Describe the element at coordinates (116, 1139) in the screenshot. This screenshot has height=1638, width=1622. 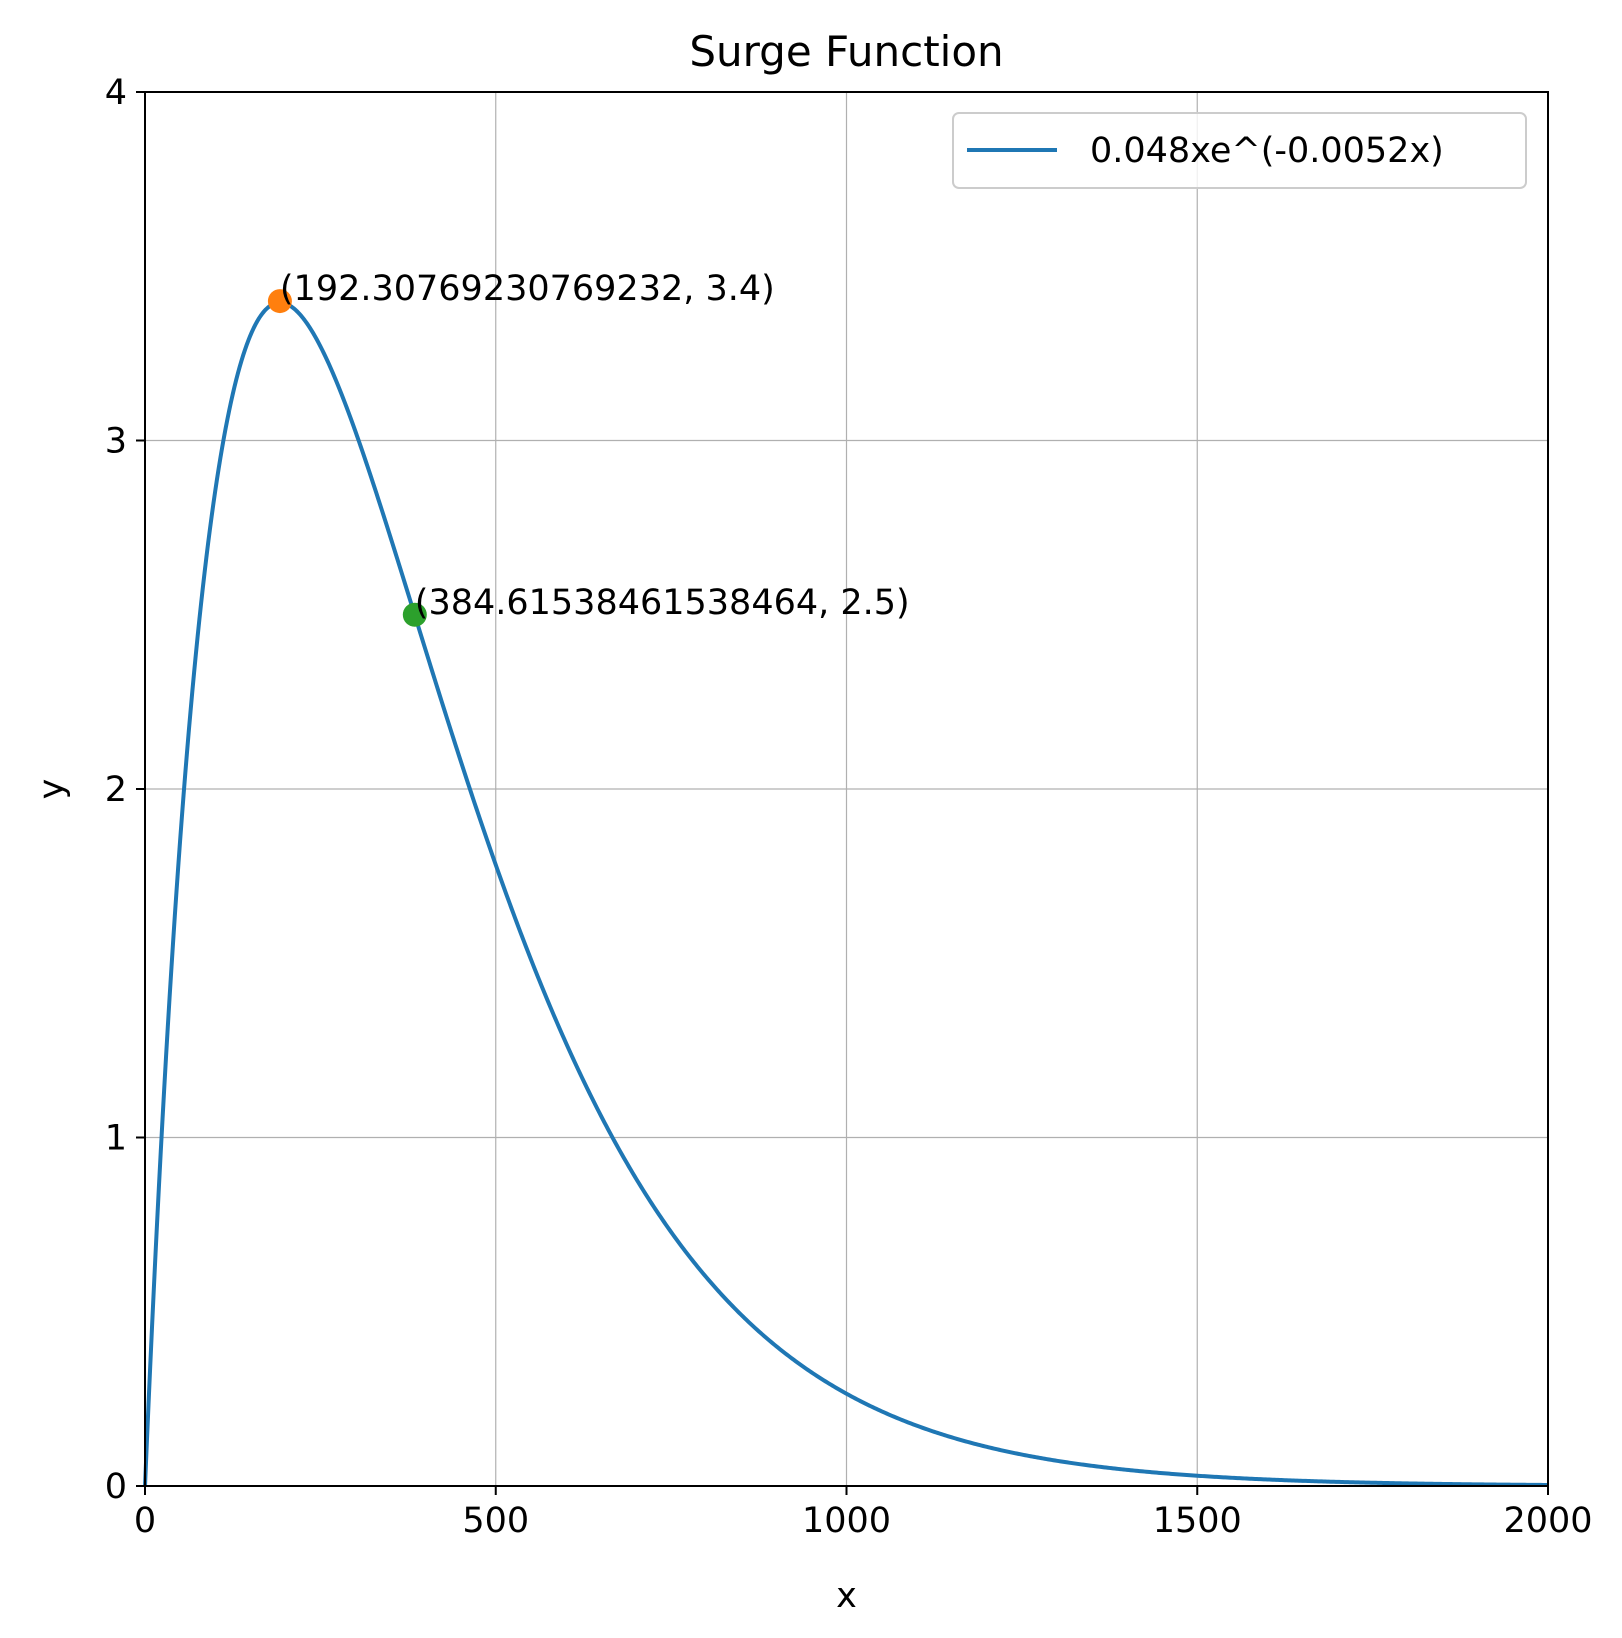
I see `y-tick-label-1: 1` at that location.